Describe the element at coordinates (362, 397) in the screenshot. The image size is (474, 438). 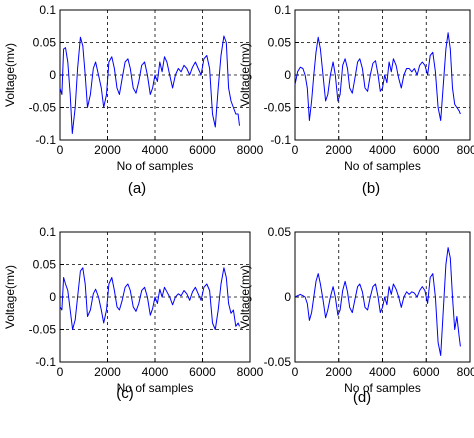
I see `subplot-caption: (d)` at that location.